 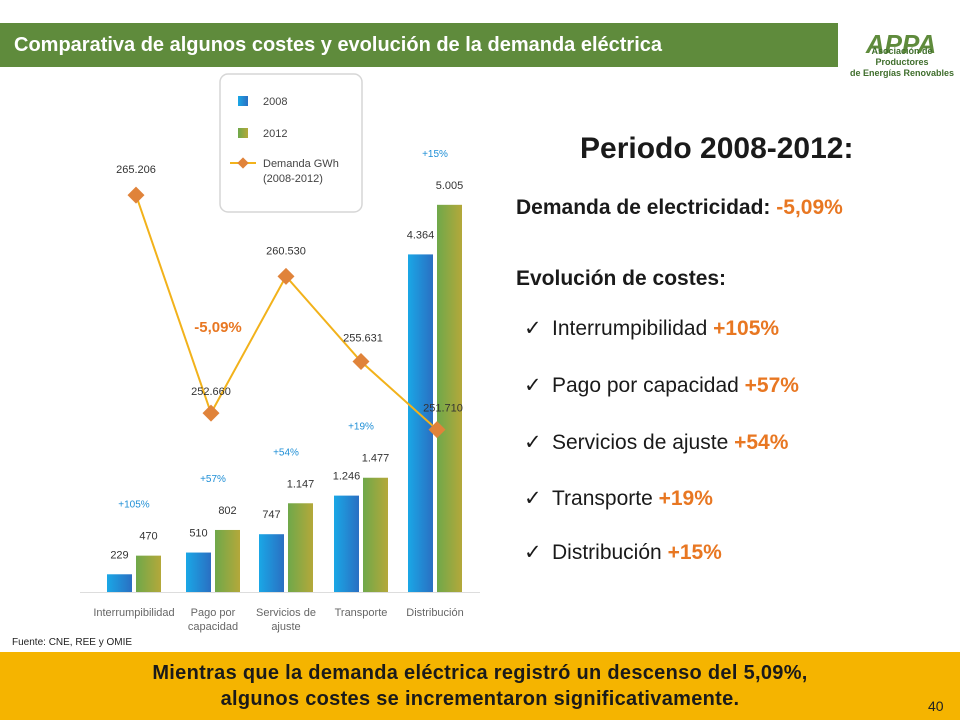 I want to click on demand-value-label: 265.206, so click(x=136, y=170).